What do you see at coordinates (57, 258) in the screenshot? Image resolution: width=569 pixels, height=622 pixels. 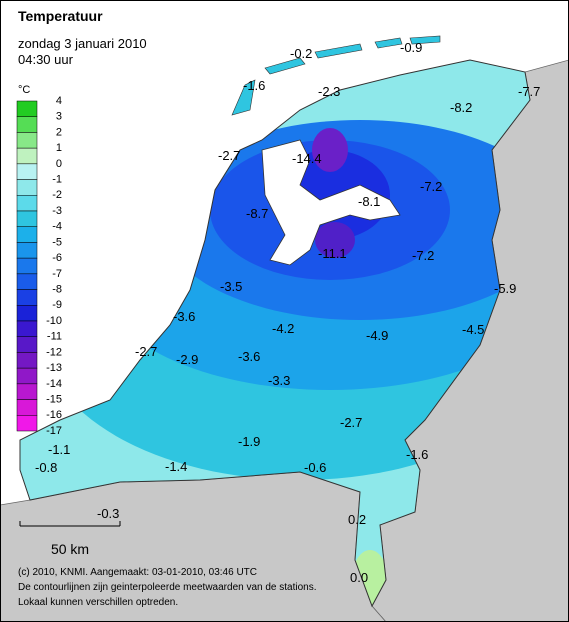 I see `legend-label: -6` at bounding box center [57, 258].